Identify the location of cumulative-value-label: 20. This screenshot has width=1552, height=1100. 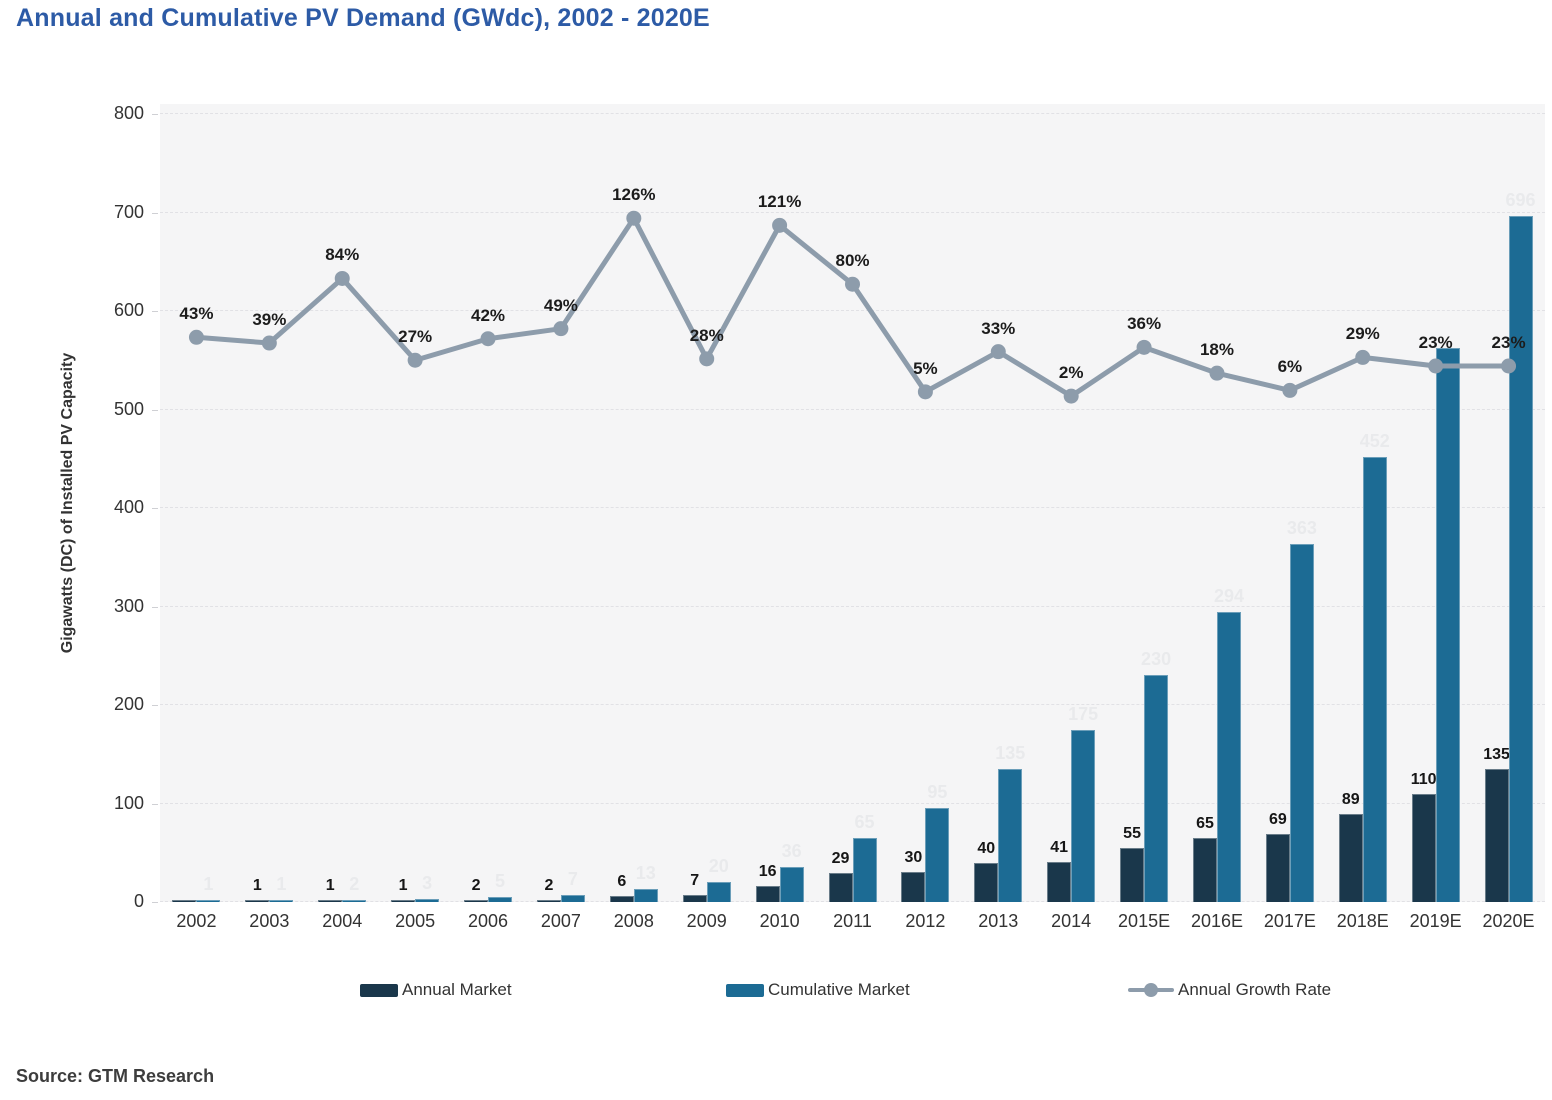
(718, 866).